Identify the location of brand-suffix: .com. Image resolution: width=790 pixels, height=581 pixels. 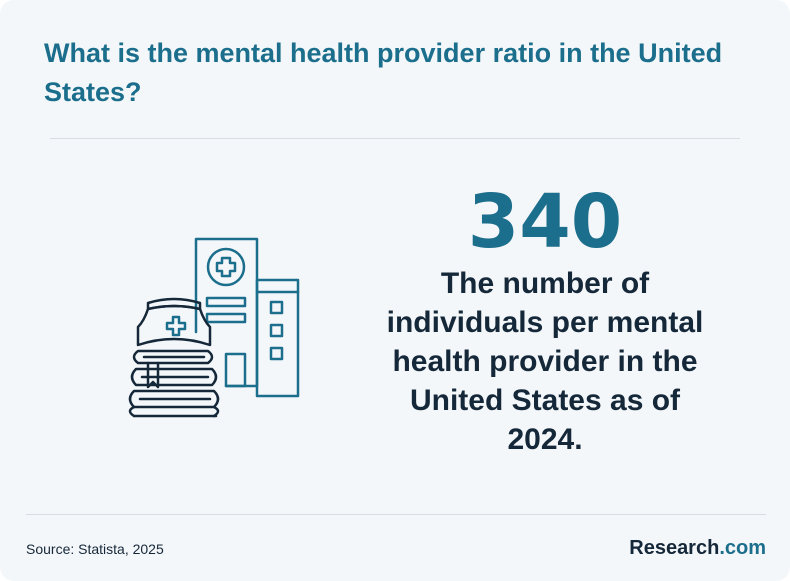
(742, 548).